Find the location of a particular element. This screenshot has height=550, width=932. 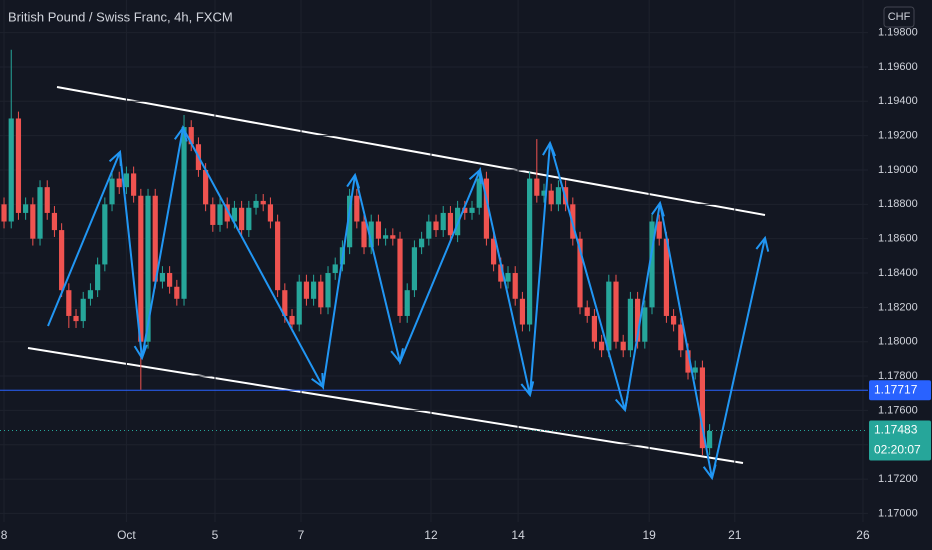

y-tick-label: 1.18800 is located at coordinates (898, 204).